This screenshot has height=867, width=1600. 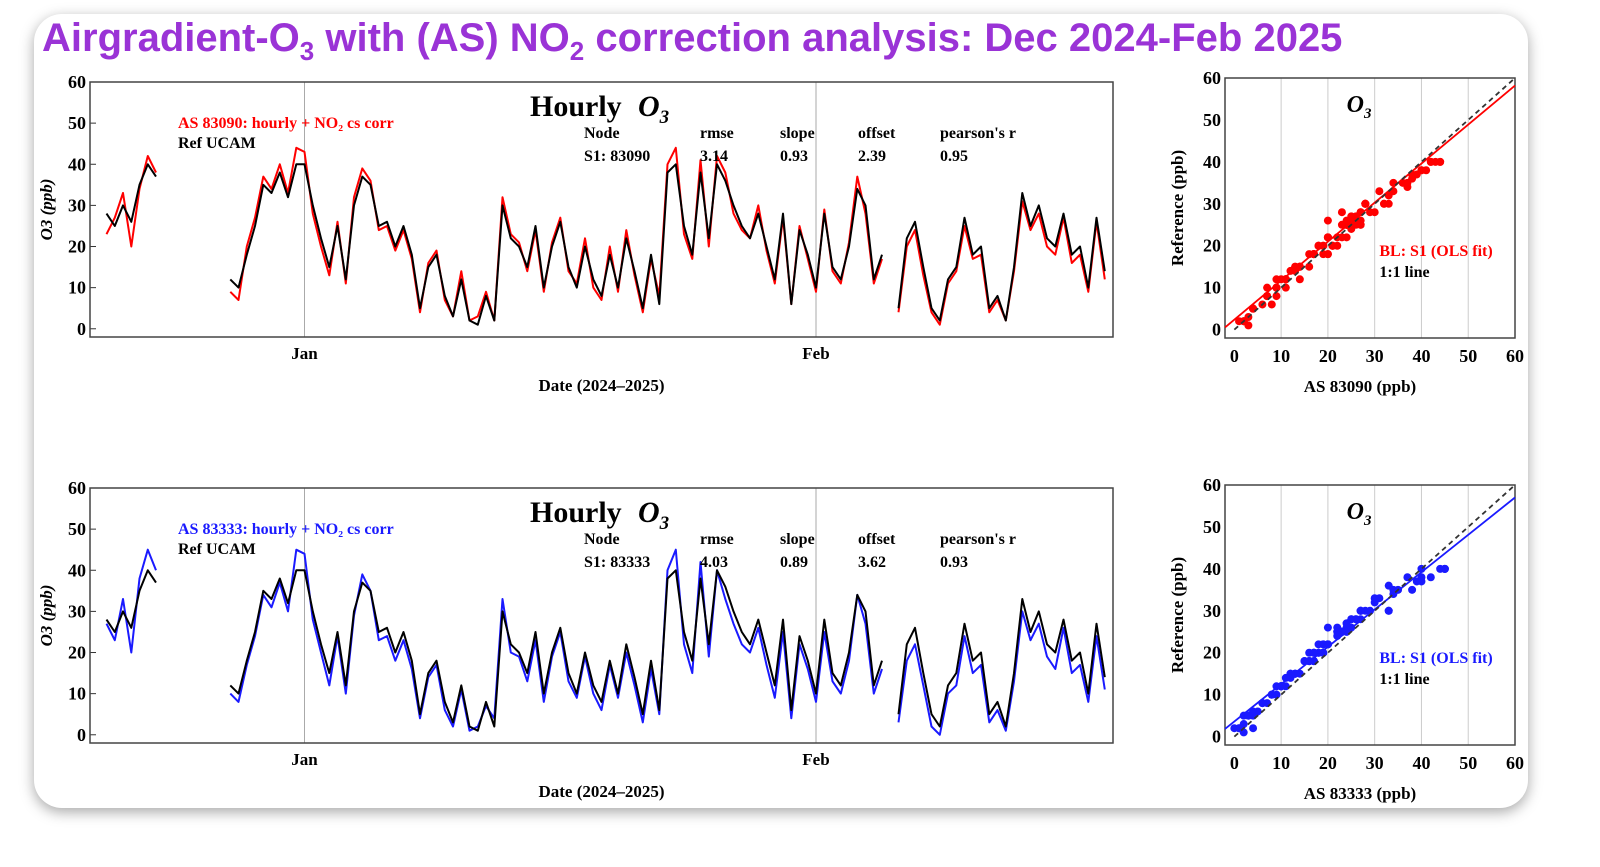 I want to click on legend-reference: Ref UCAM, so click(x=217, y=143).